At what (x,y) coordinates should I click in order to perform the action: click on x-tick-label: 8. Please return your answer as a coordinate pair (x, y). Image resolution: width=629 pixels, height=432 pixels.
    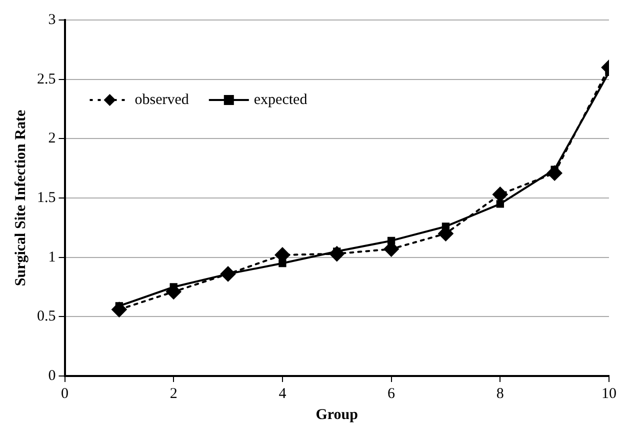
    Looking at the image, I should click on (500, 394).